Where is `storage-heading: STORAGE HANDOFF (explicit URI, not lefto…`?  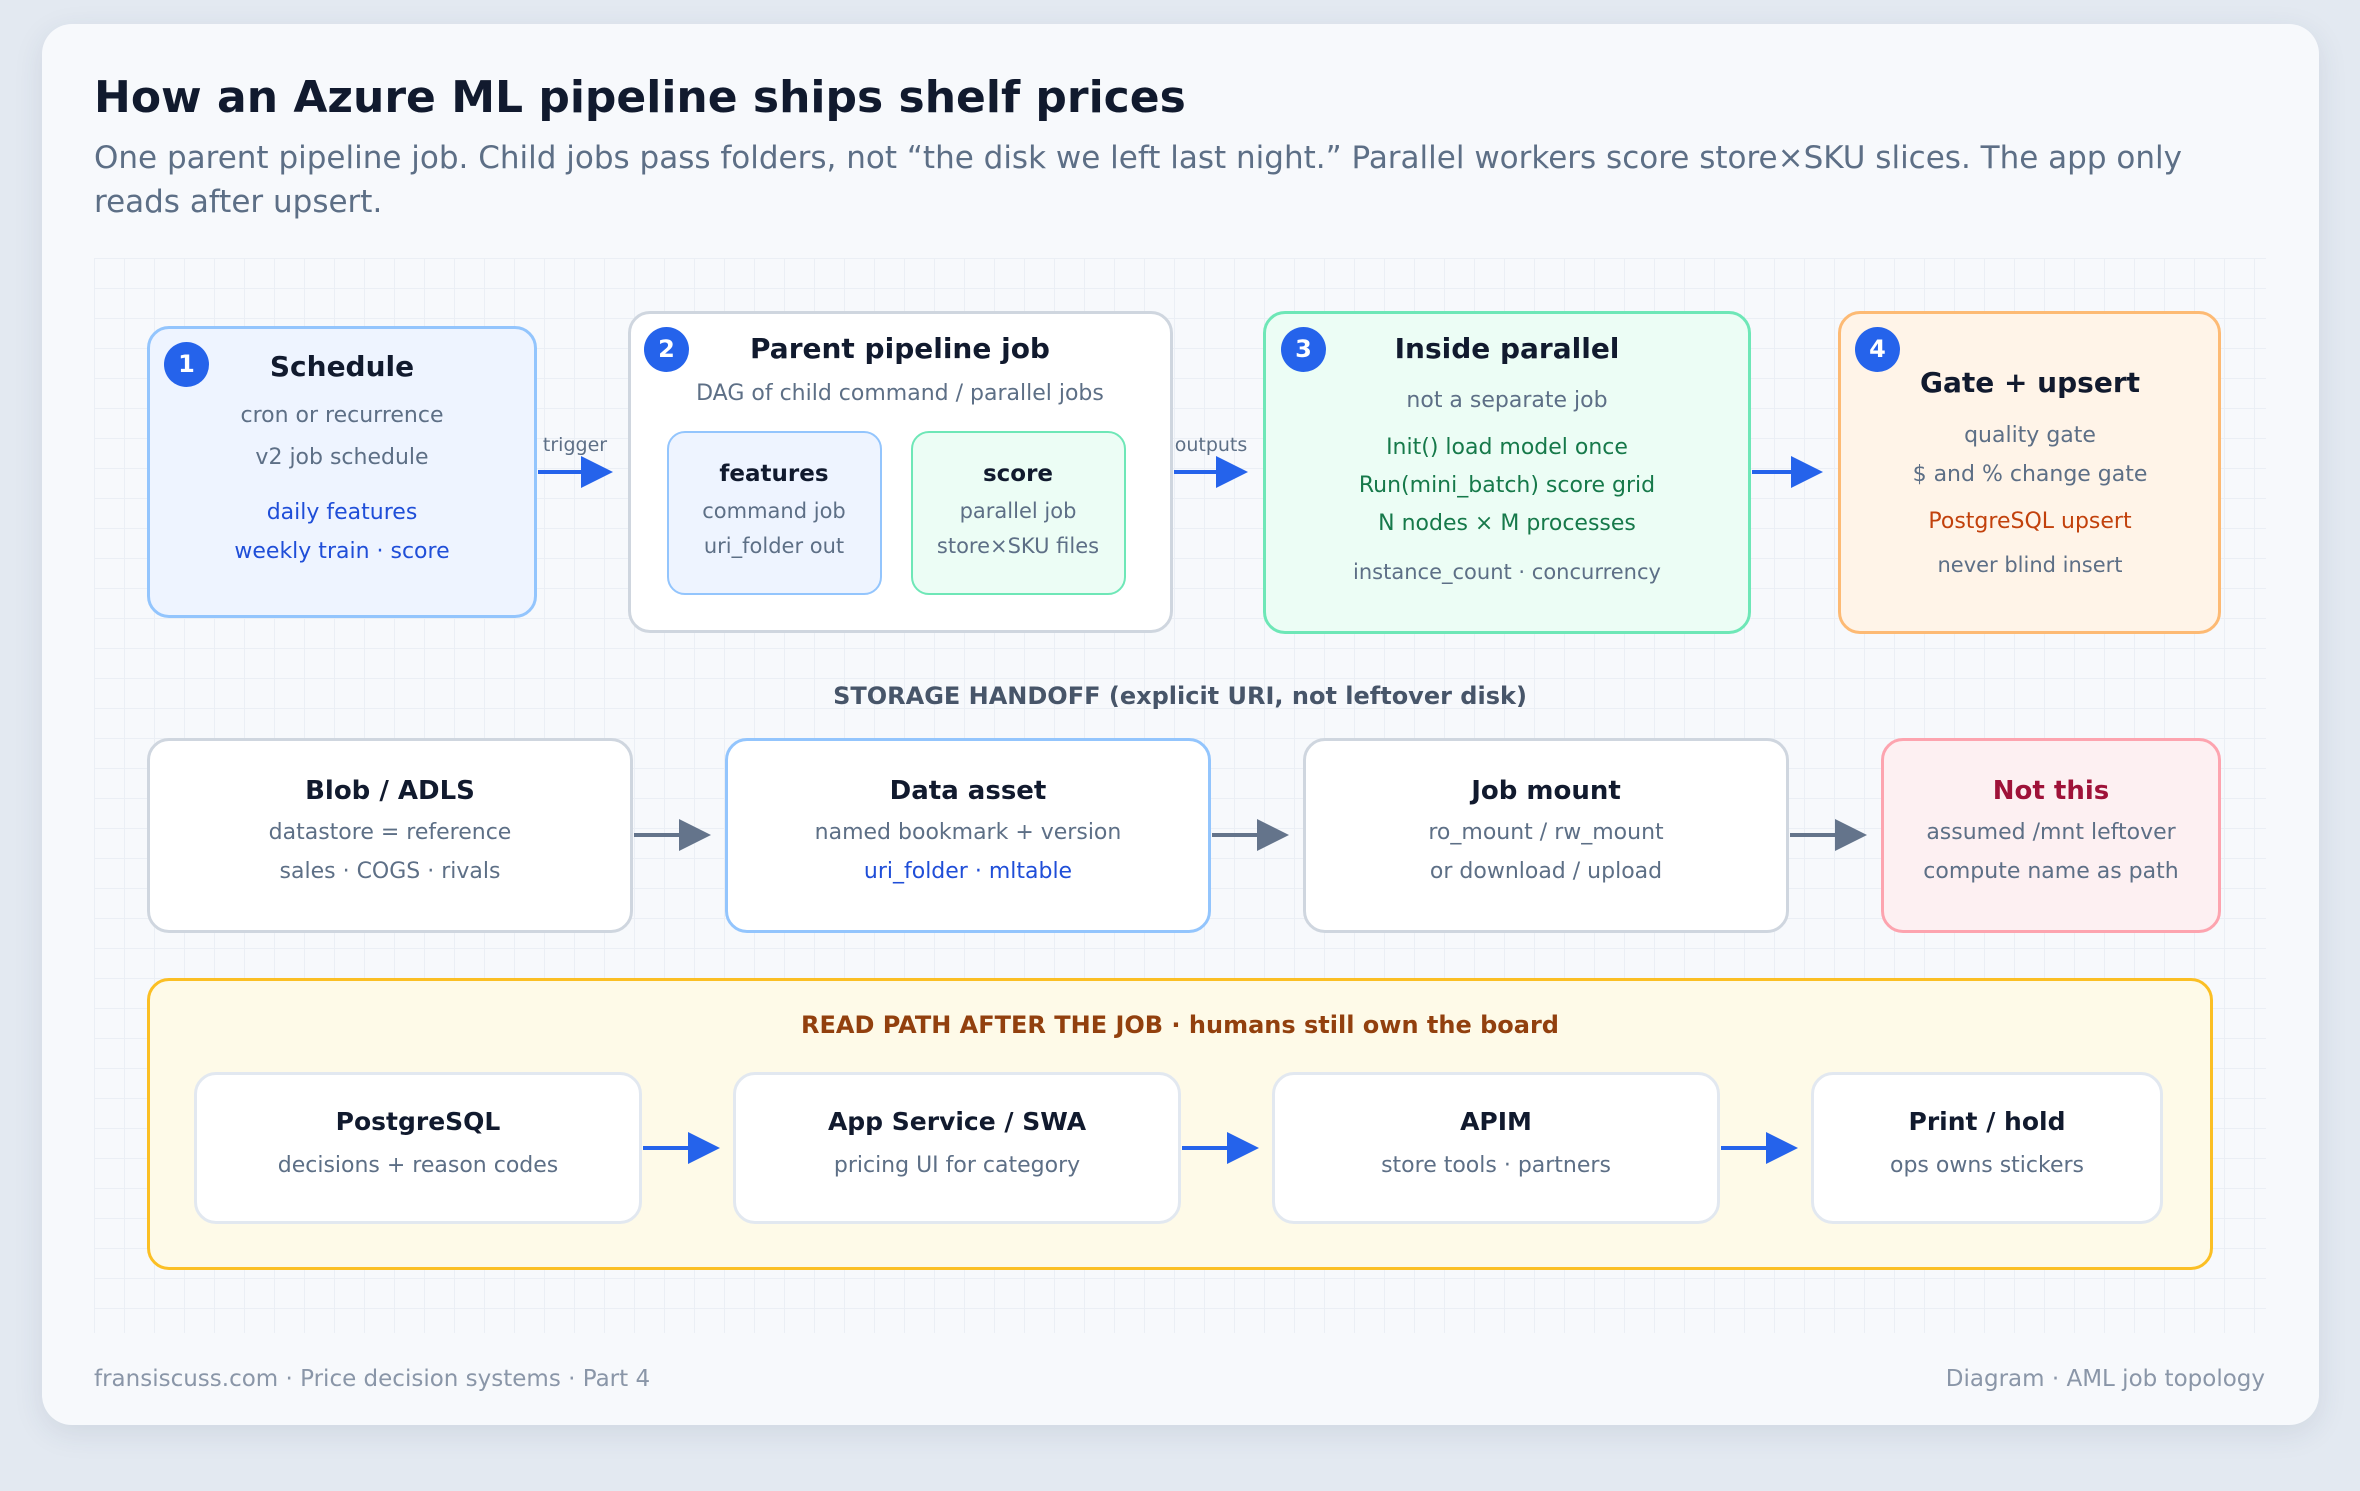 storage-heading: STORAGE HANDOFF (explicit URI, not lefto… is located at coordinates (1180, 696).